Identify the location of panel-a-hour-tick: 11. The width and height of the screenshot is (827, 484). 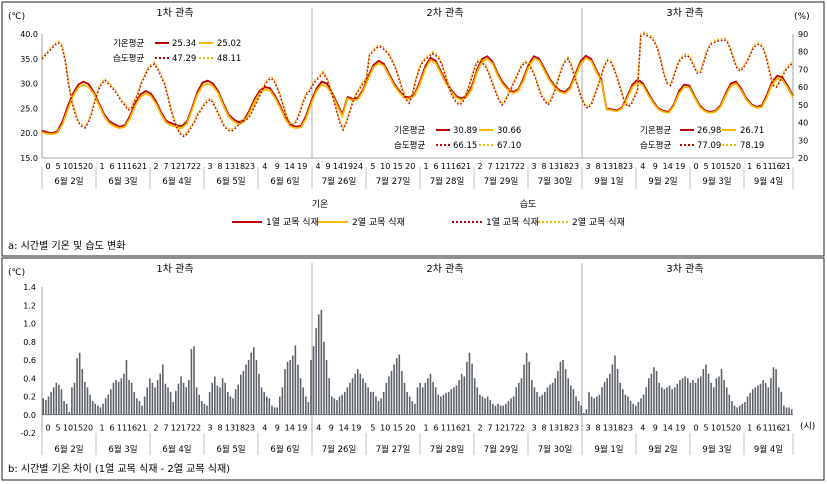
(122, 166).